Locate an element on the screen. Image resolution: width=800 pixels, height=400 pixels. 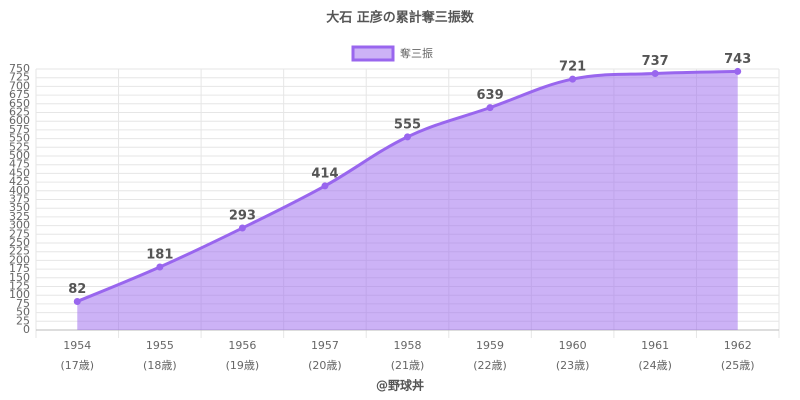
y-tick-label: 150 is located at coordinates (19, 277).